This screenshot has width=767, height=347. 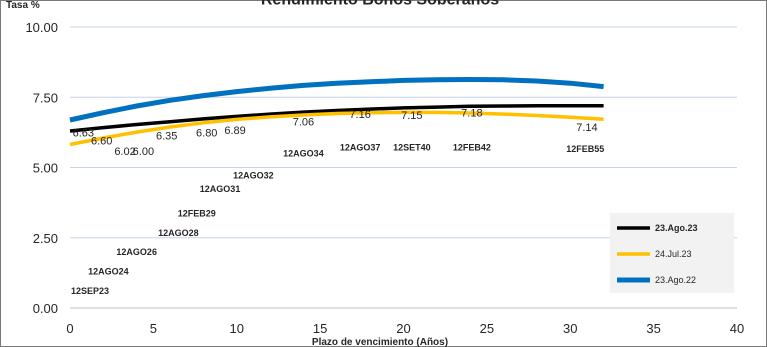 I want to click on bond-label: 12AGO32, so click(x=253, y=176).